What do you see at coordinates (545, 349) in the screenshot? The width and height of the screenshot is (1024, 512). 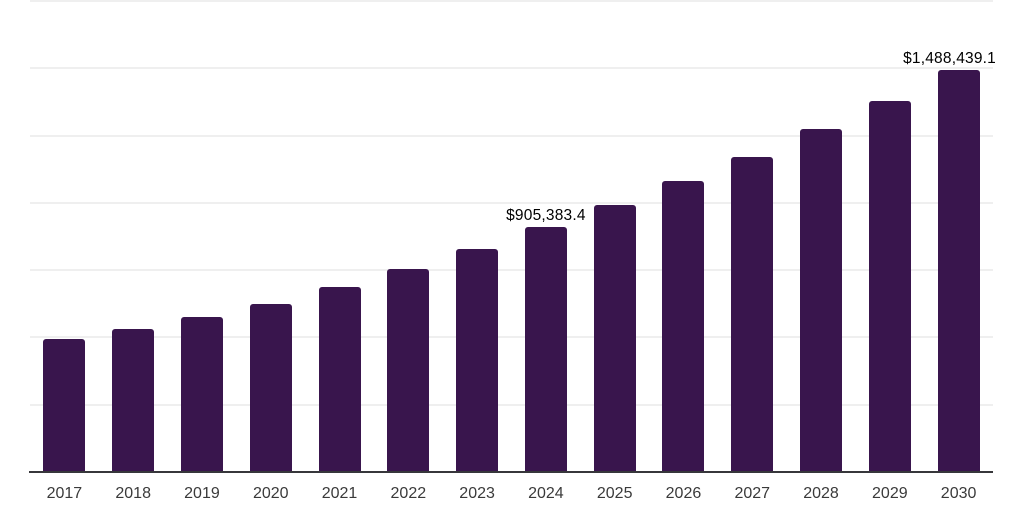 I see `bar-2024` at bounding box center [545, 349].